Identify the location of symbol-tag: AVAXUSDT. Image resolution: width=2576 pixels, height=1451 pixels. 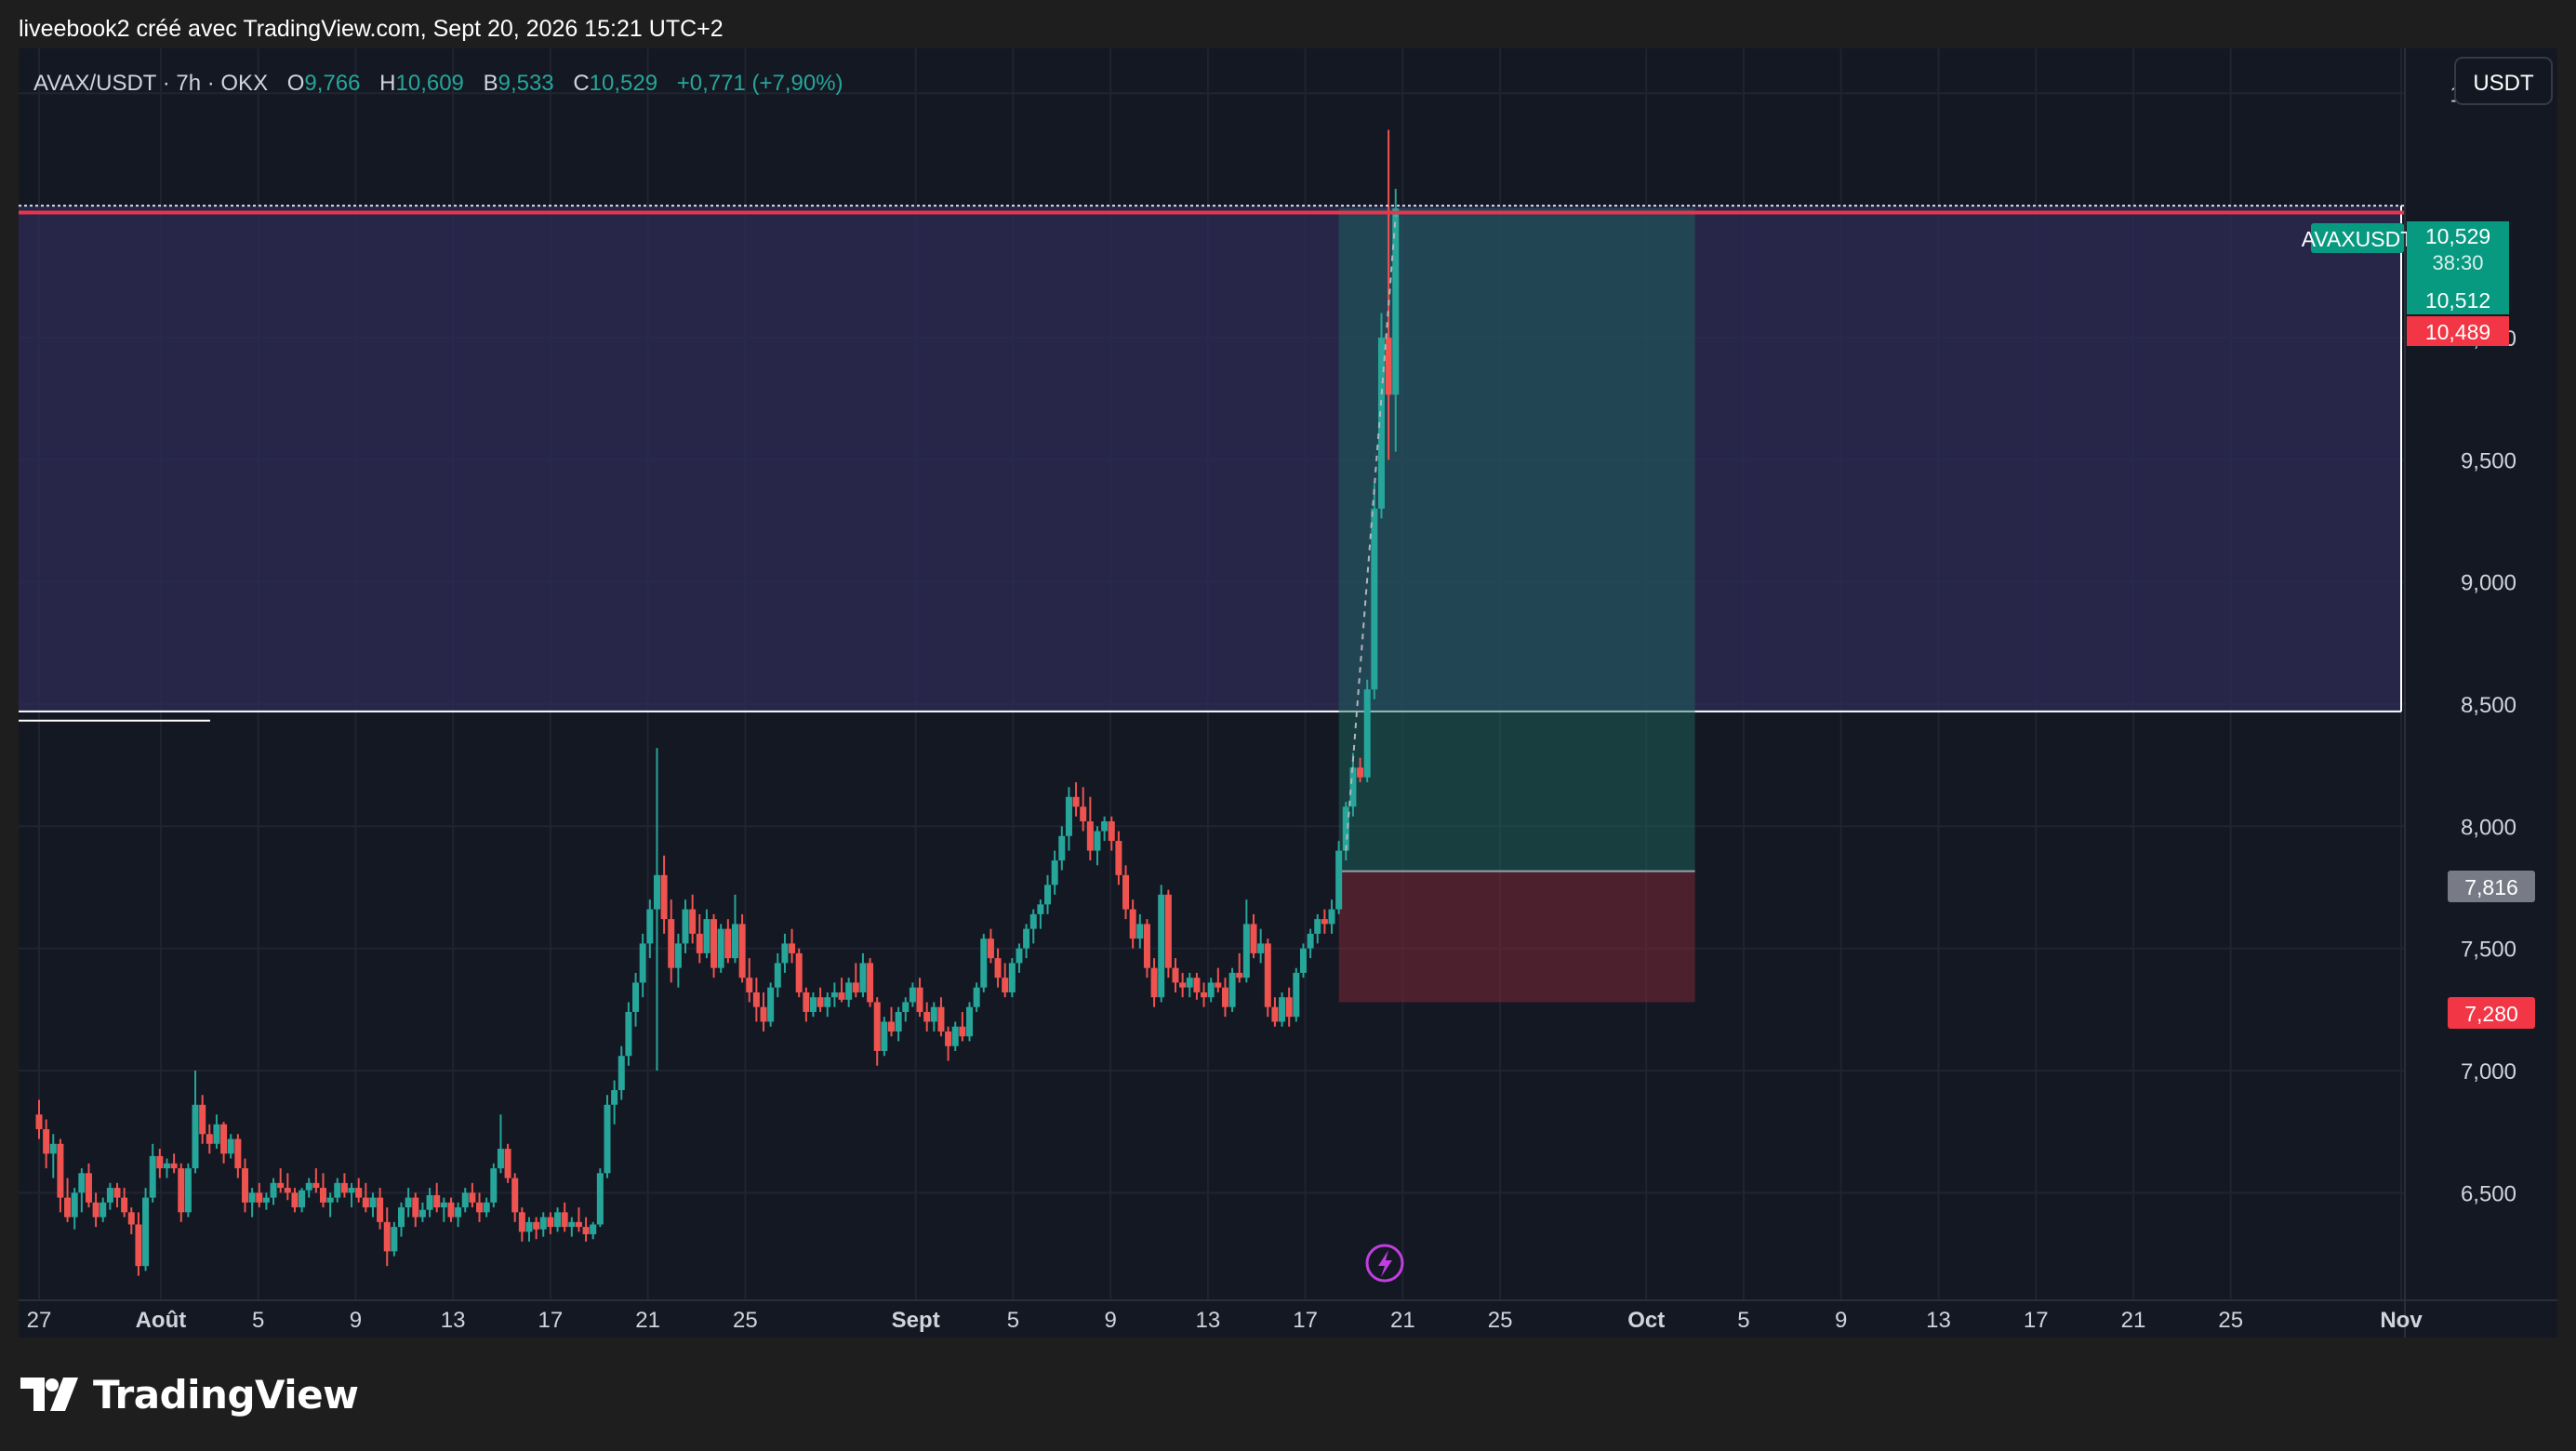
(2358, 239).